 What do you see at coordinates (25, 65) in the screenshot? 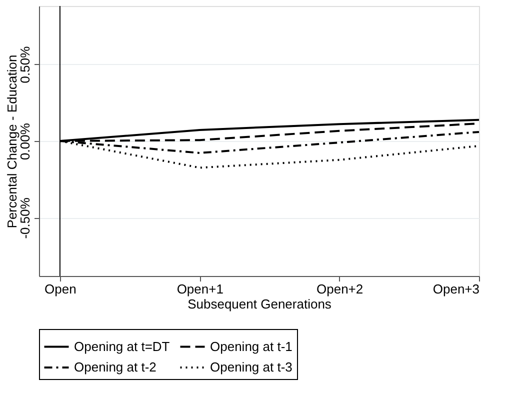
I see `y-tick-label: 0.50%` at bounding box center [25, 65].